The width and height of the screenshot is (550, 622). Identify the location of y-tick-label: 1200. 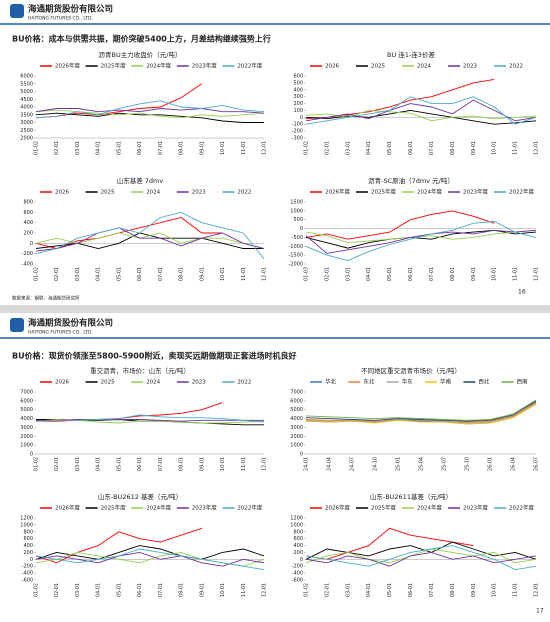
(26, 519).